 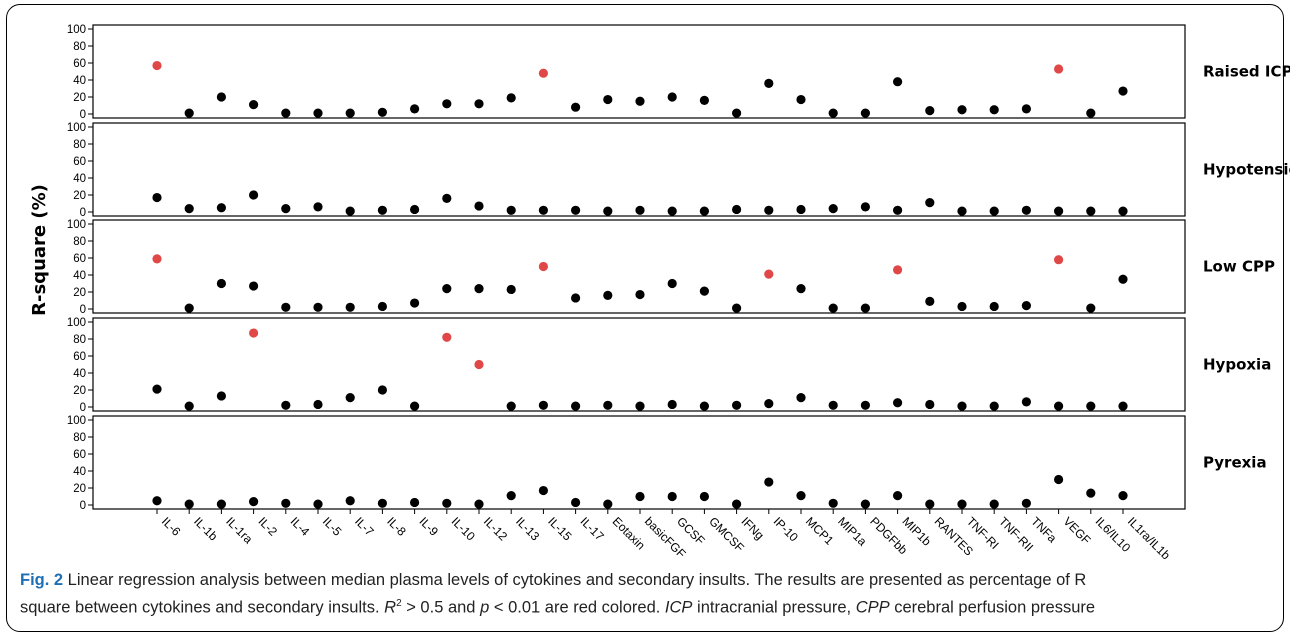 What do you see at coordinates (527, 528) in the screenshot?
I see `x-tick-label: IL-13` at bounding box center [527, 528].